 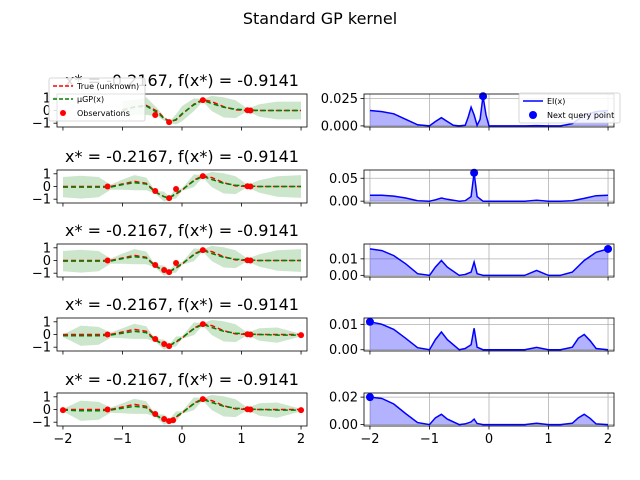 What do you see at coordinates (556, 101) in the screenshot?
I see `legend-label: EI(x)` at bounding box center [556, 101].